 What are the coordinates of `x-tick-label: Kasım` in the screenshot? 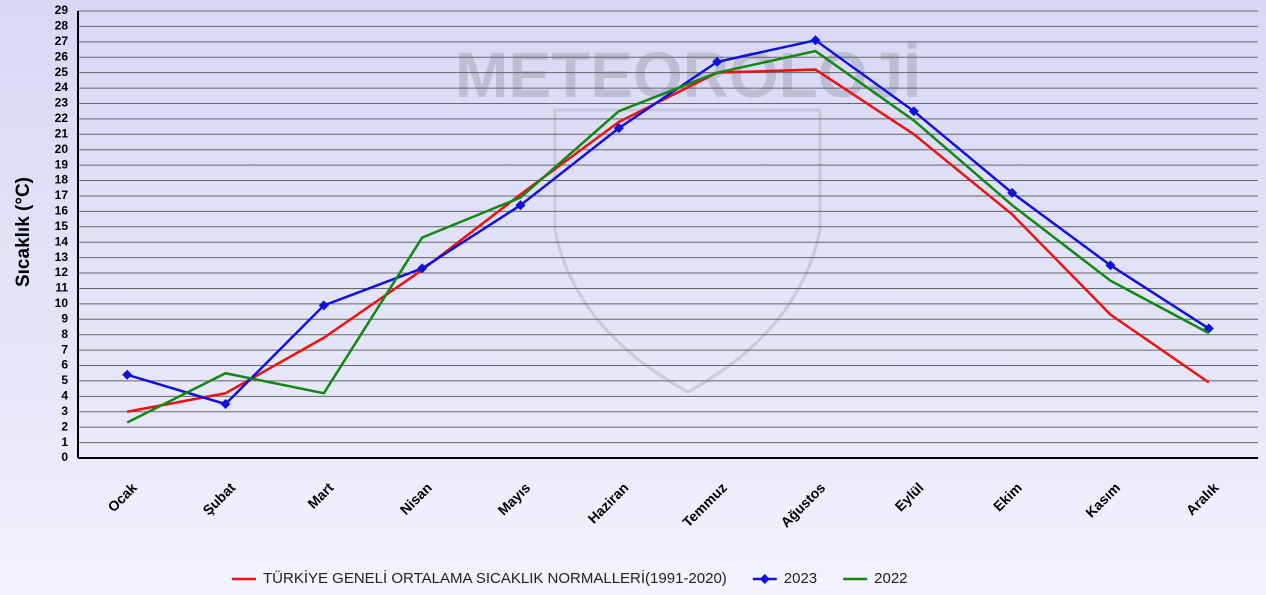 It's located at (1102, 499).